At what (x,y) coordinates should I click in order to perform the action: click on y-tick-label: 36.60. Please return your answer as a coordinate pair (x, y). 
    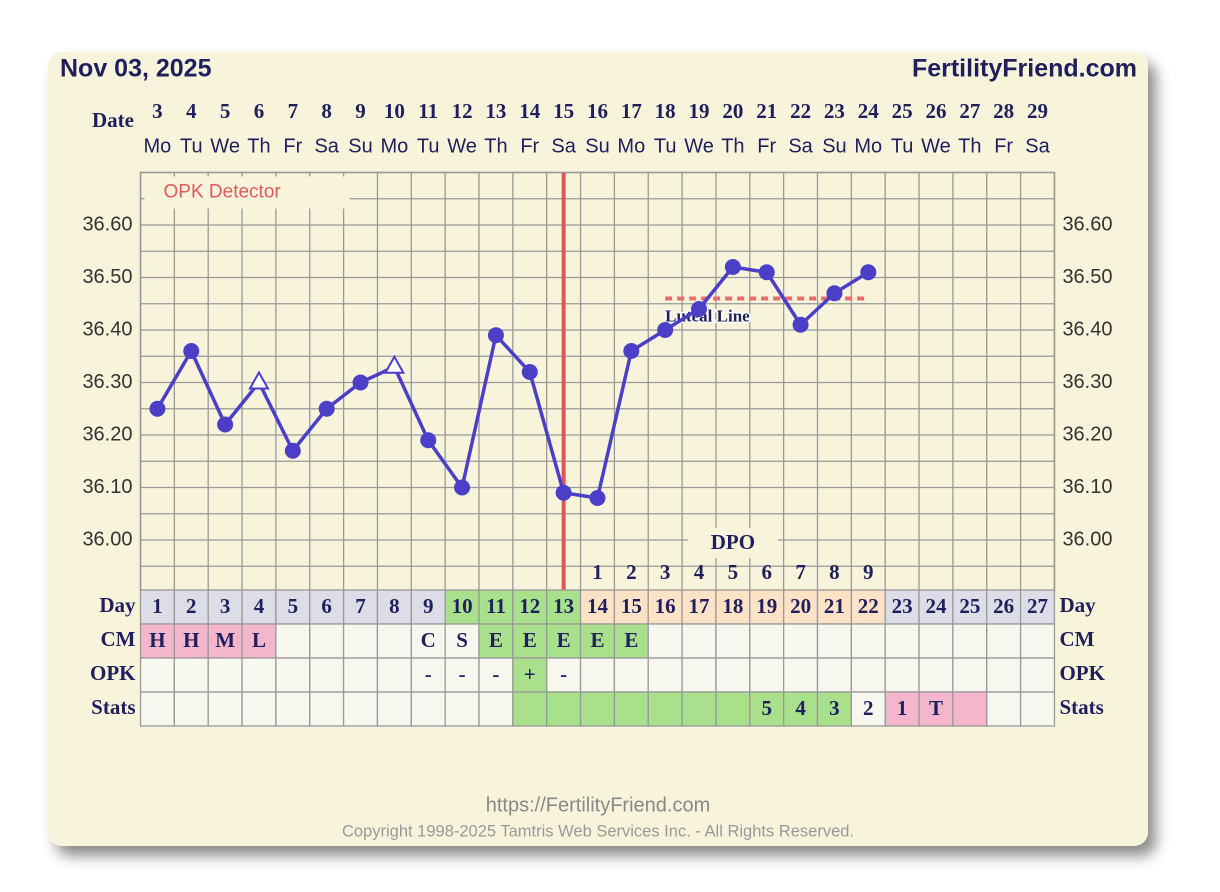
    Looking at the image, I should click on (107, 224).